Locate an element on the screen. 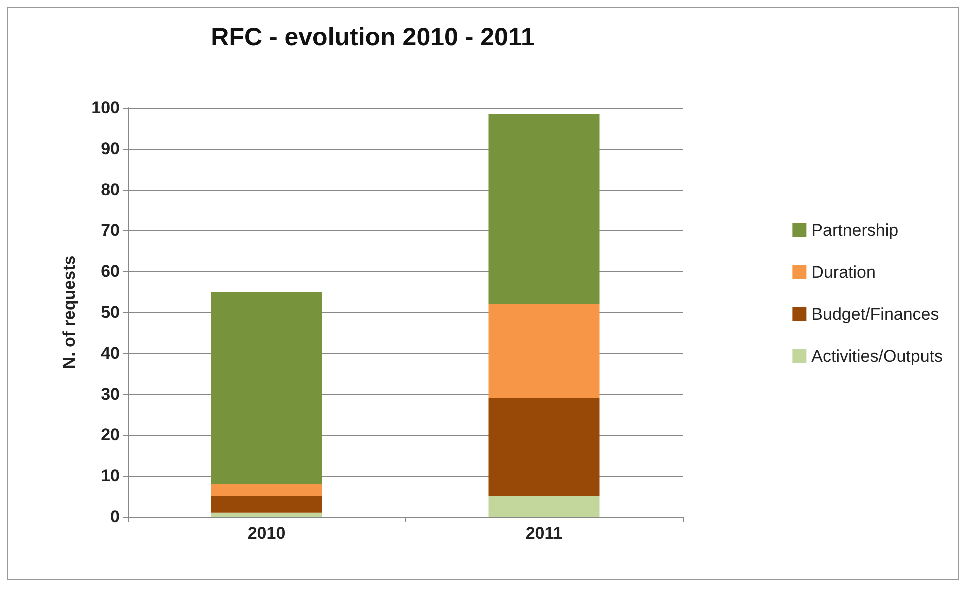 This screenshot has width=968, height=589. y-tick-label: 80 is located at coordinates (110, 190).